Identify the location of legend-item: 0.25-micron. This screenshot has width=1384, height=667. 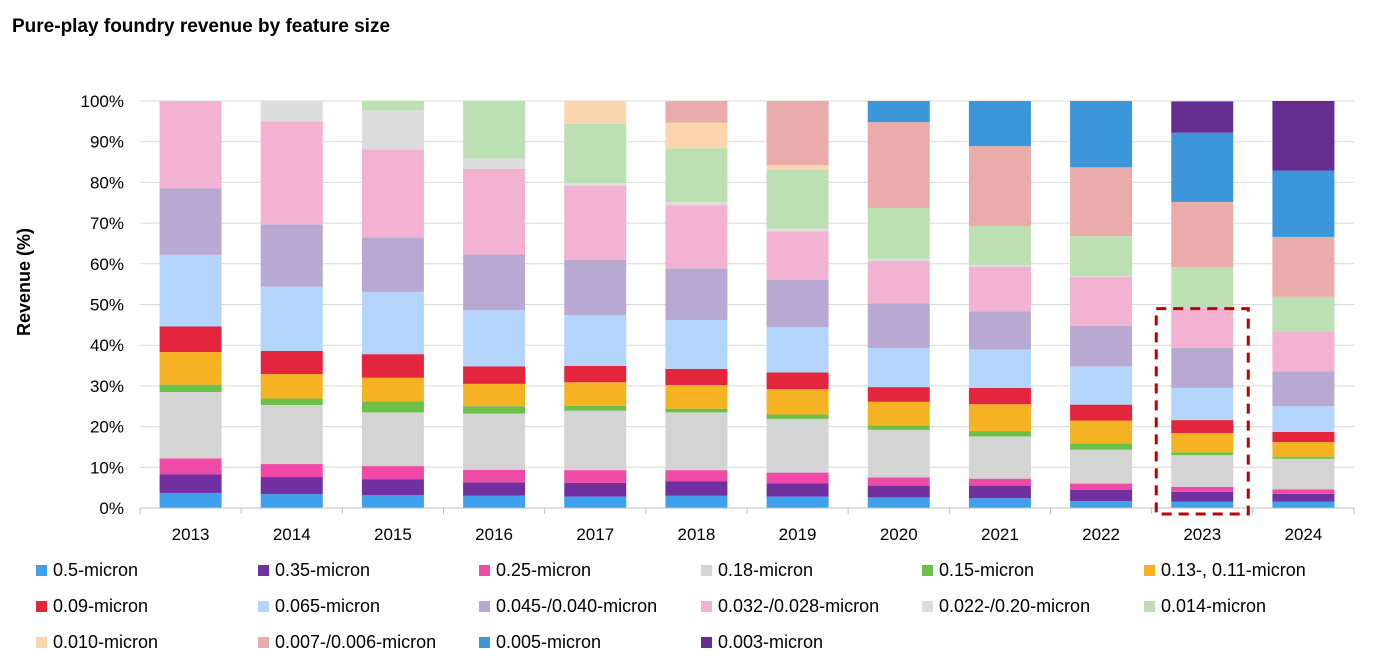
(535, 570).